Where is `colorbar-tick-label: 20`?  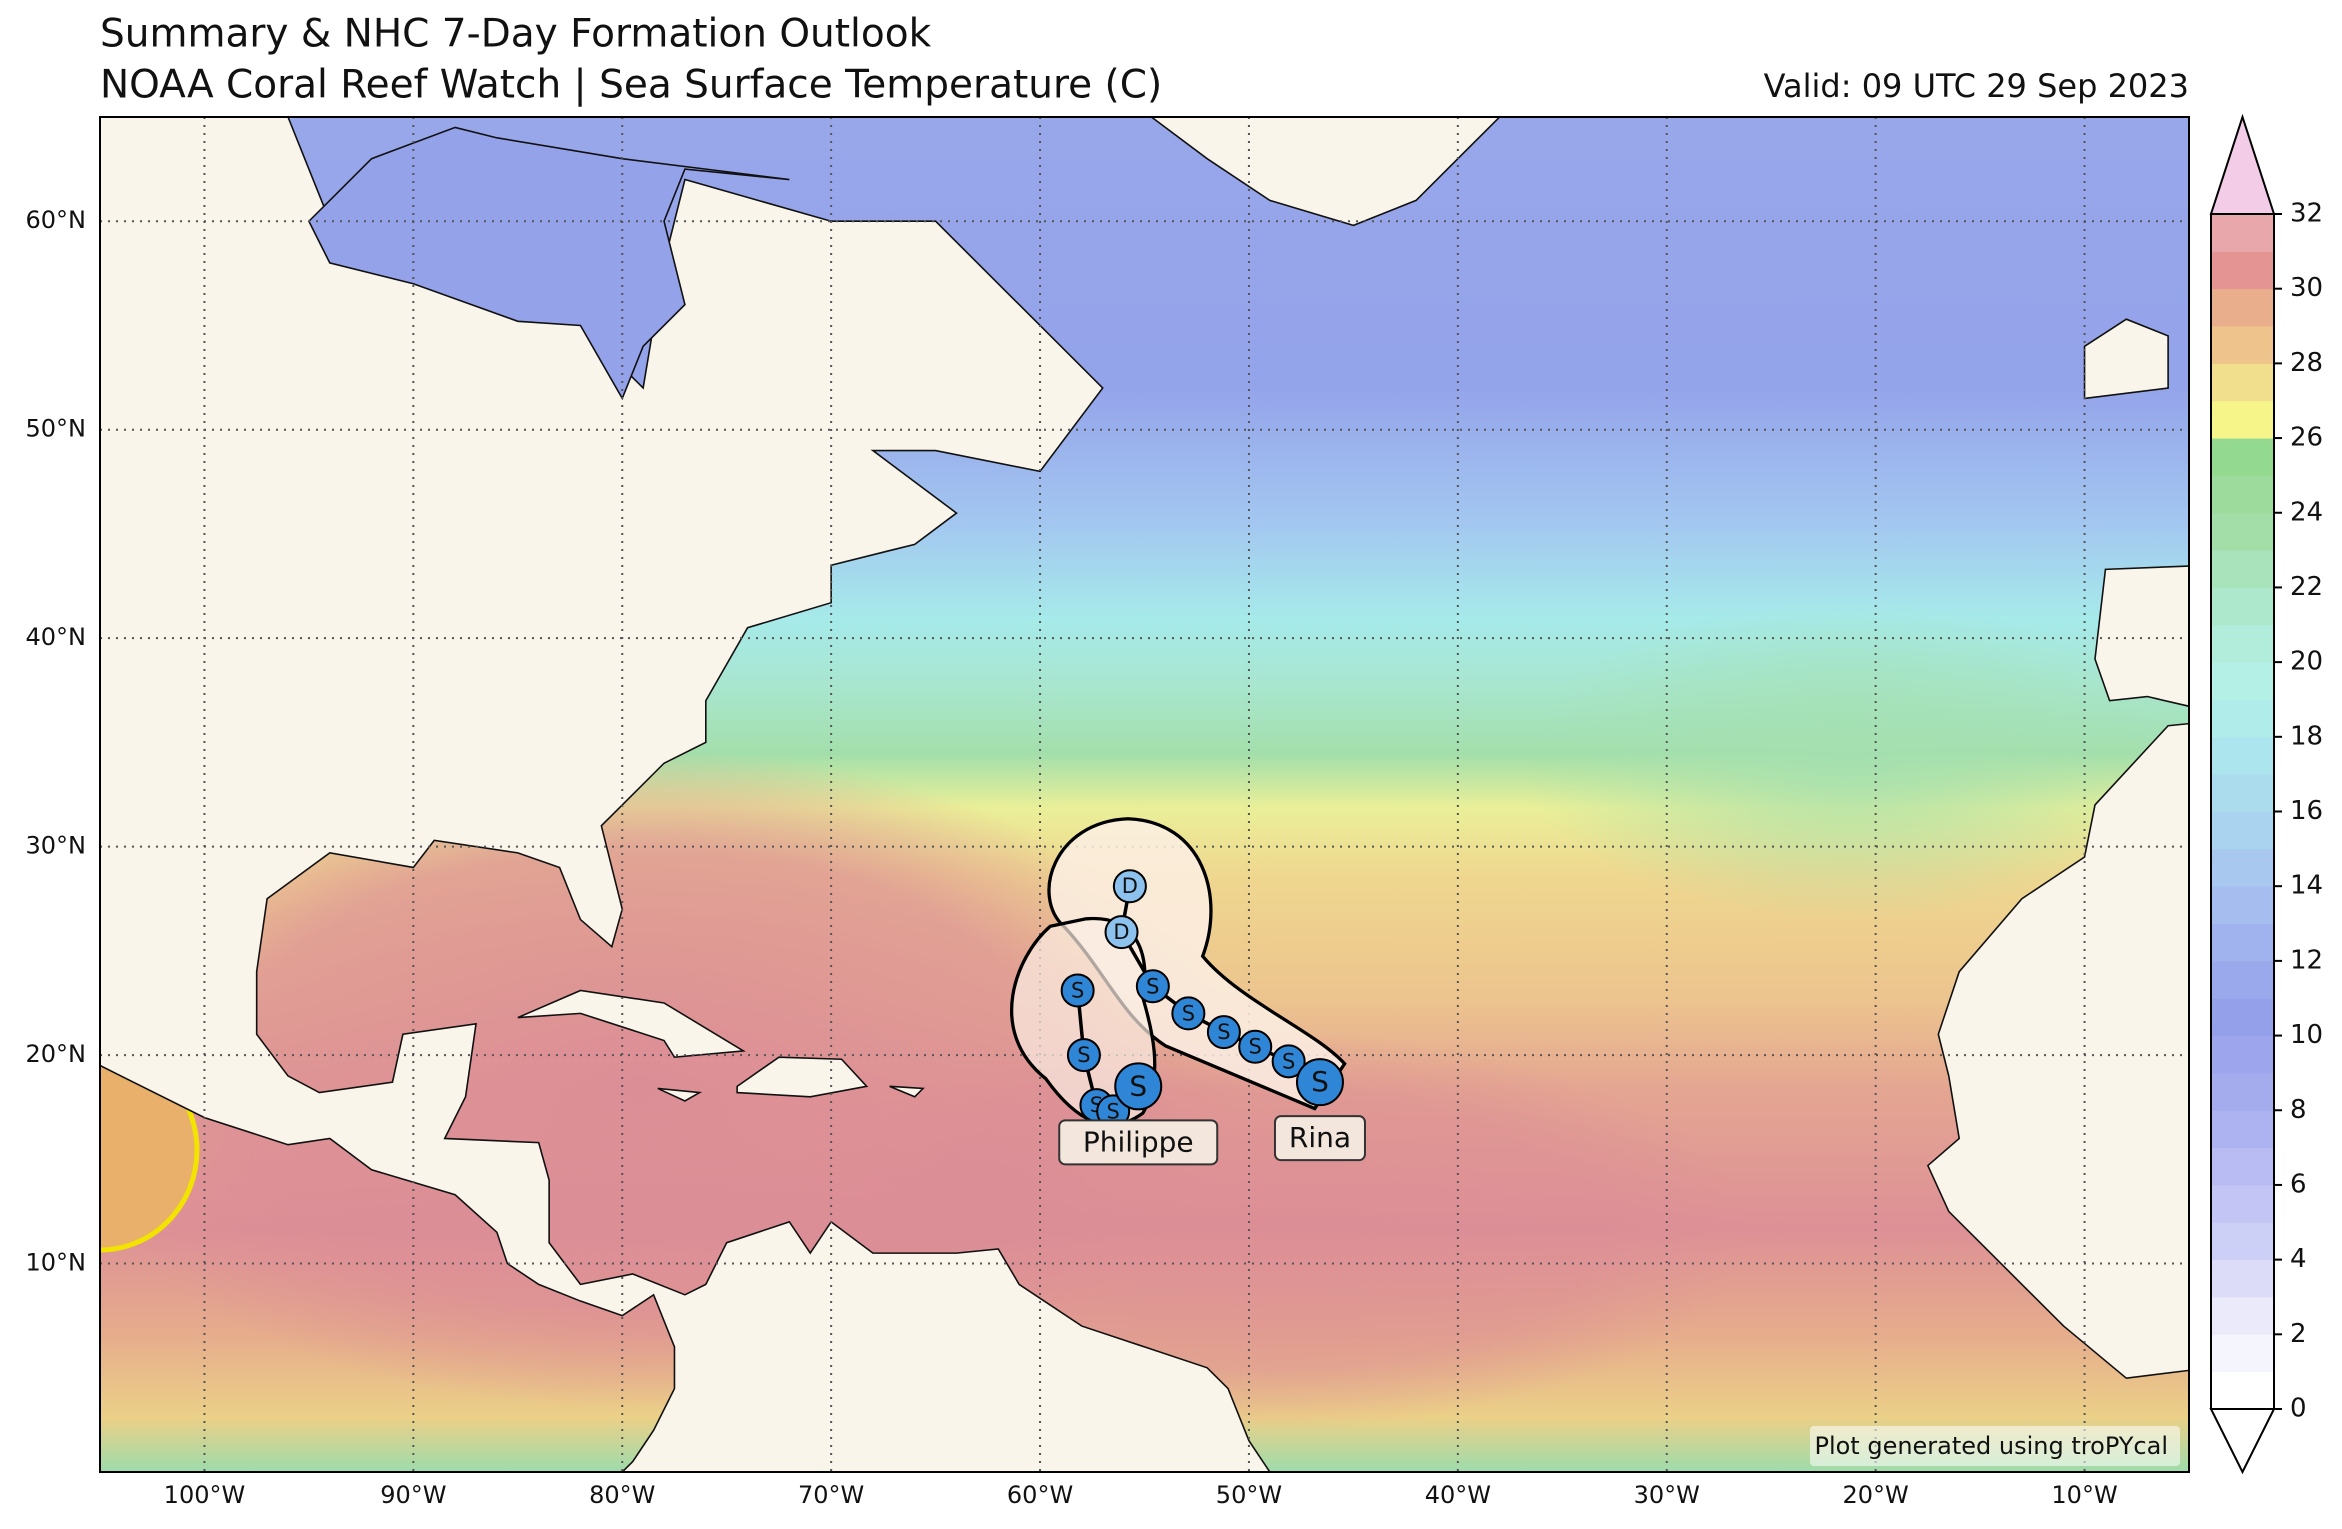 colorbar-tick-label: 20 is located at coordinates (2306, 662).